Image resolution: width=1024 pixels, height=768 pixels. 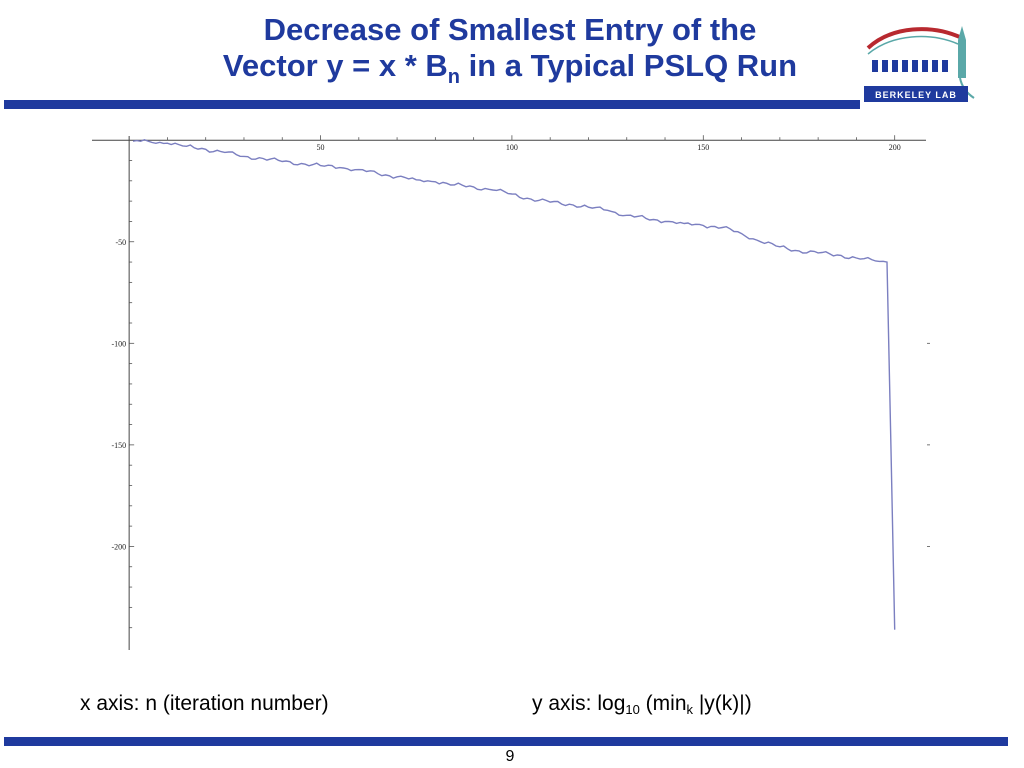 What do you see at coordinates (632, 709) in the screenshot?
I see `y-caption-sub-10: 10` at bounding box center [632, 709].